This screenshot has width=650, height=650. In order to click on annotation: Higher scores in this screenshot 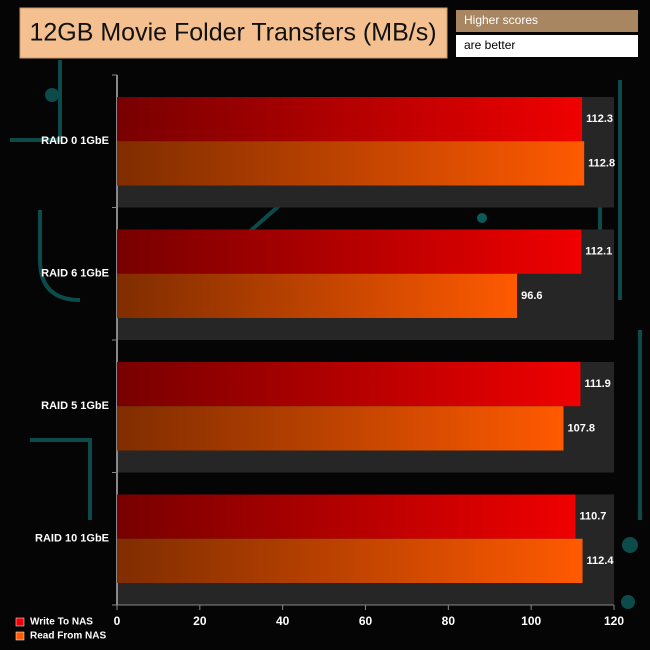, I will do `click(501, 20)`.